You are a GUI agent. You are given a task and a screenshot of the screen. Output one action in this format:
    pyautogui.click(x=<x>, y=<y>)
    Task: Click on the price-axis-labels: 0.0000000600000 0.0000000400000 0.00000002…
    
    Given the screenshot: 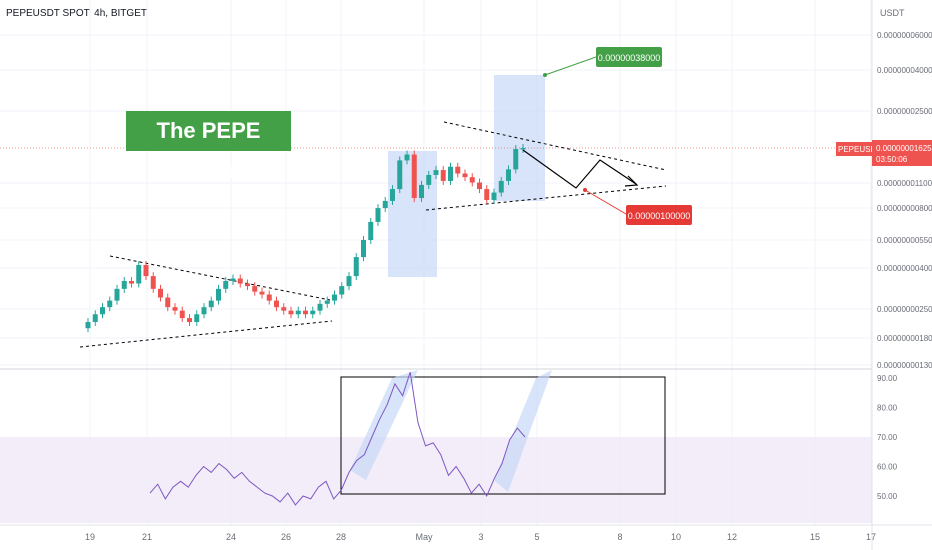 What is the action you would take?
    pyautogui.click(x=904, y=200)
    